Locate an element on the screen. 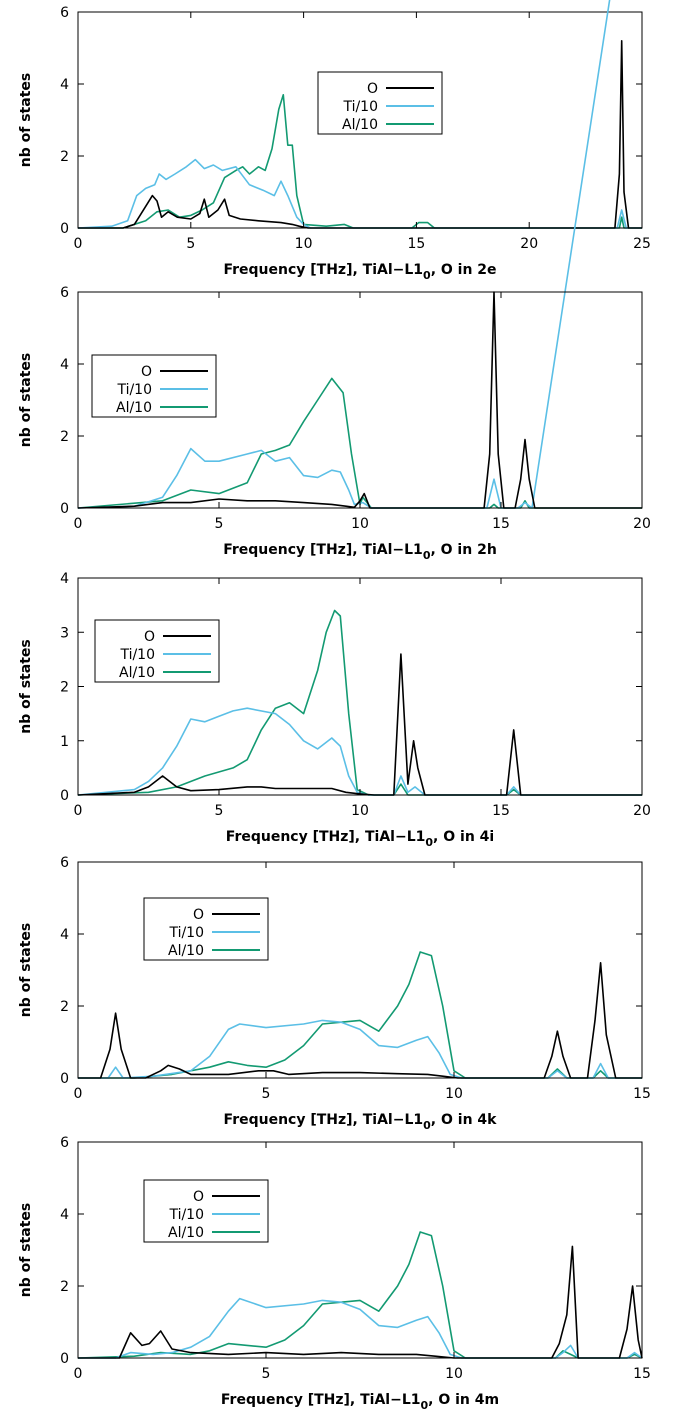 The image size is (683, 1418). panel-1-x-tick-label: 5 is located at coordinates (190, 244).